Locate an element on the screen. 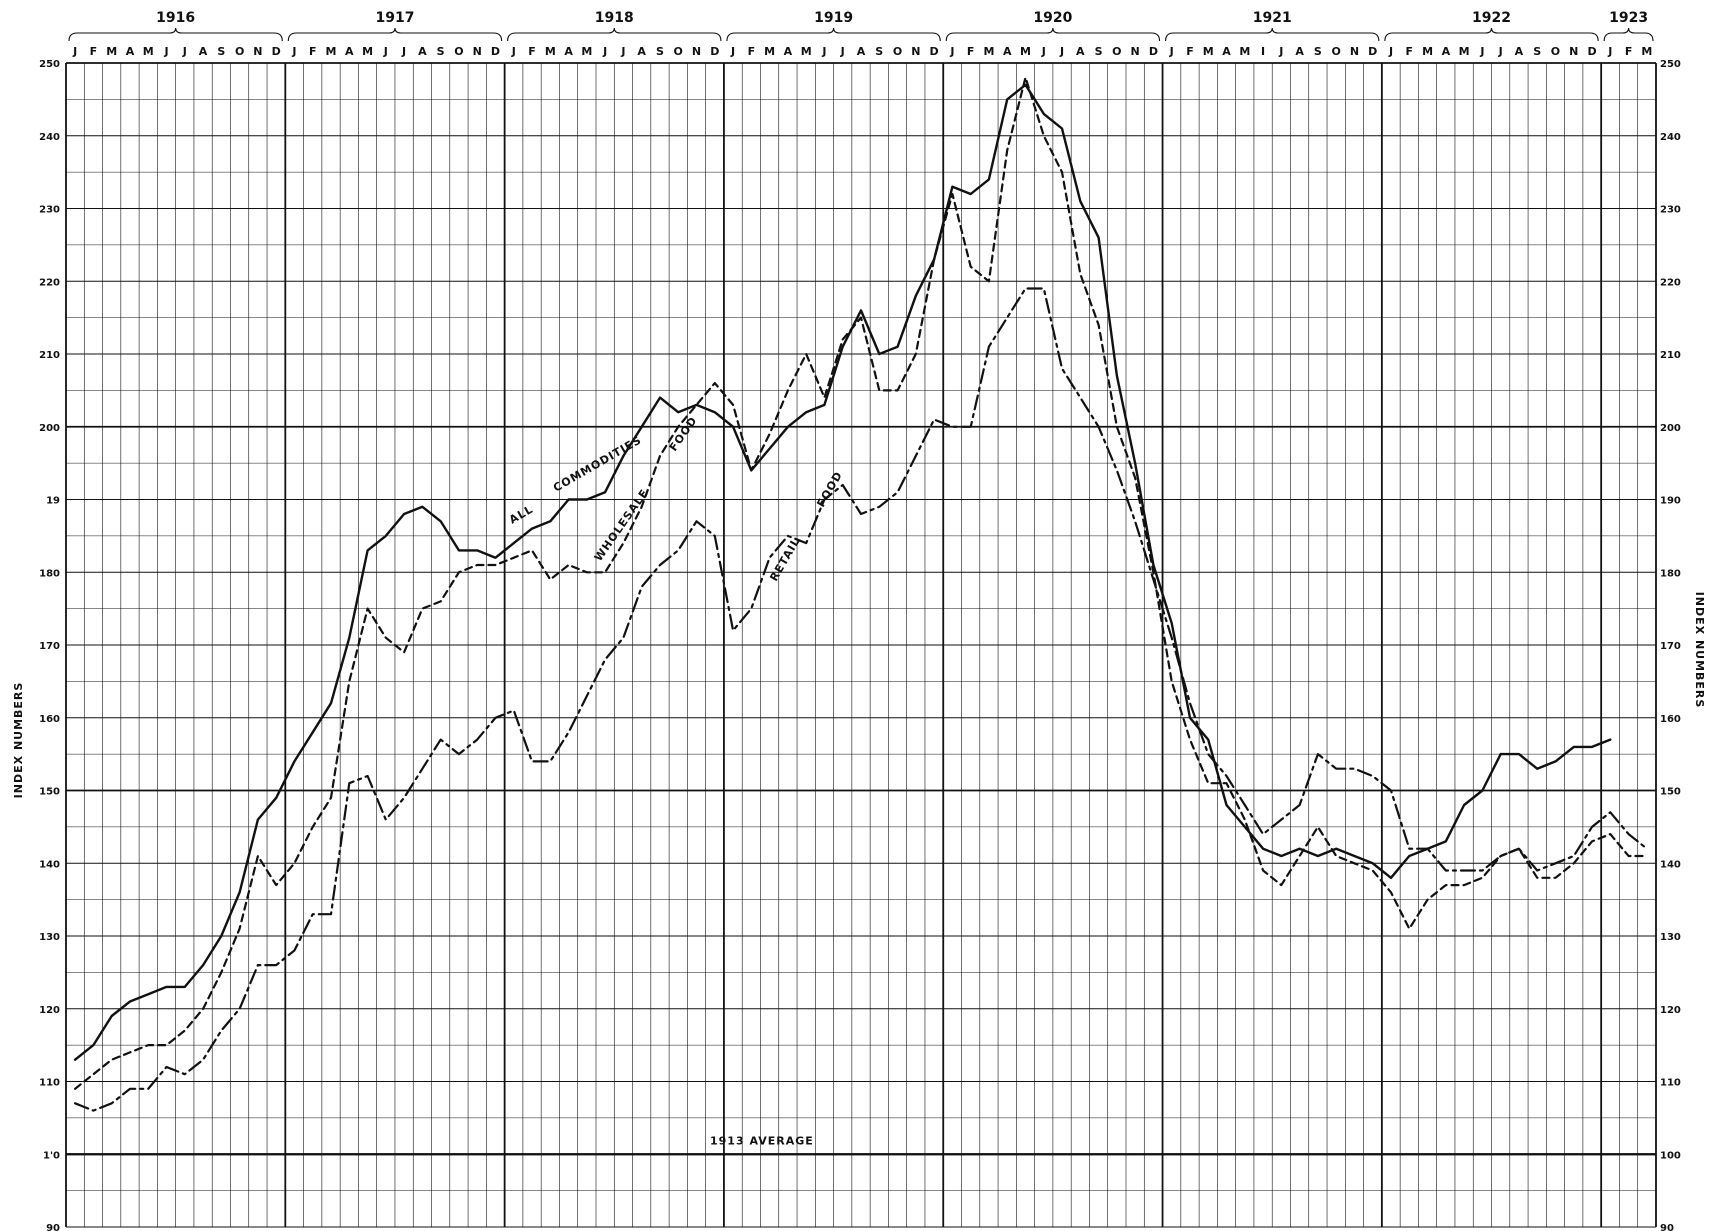  y-tick-left: 140 is located at coordinates (49, 864).